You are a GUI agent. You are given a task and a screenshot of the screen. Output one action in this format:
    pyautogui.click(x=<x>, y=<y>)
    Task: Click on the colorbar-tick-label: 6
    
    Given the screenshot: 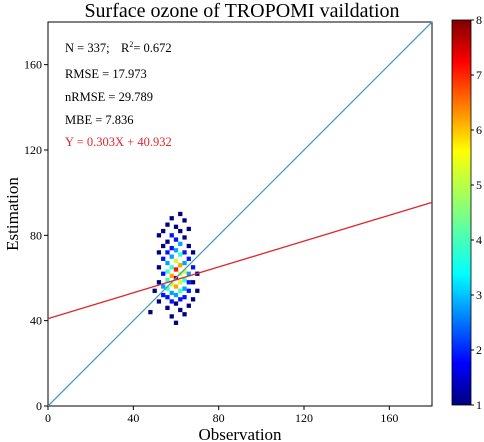 What is the action you would take?
    pyautogui.click(x=479, y=130)
    